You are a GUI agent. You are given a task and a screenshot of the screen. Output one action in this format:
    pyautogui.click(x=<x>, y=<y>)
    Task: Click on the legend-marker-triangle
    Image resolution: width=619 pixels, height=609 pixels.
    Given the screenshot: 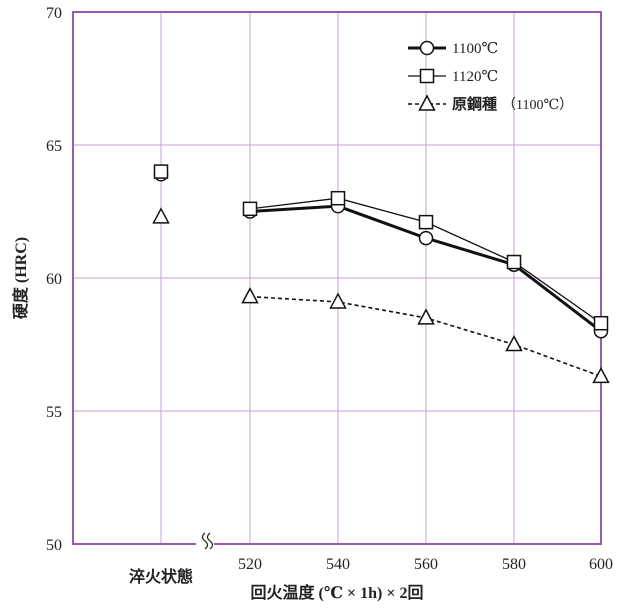 What is the action you would take?
    pyautogui.click(x=427, y=102)
    